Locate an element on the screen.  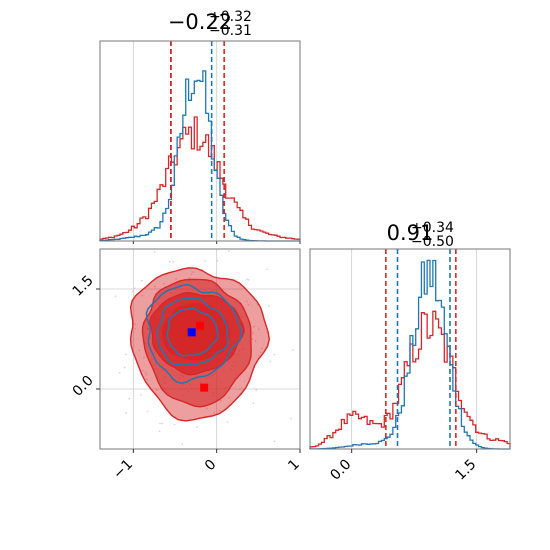
hist-param2-title-sup: +0.34 is located at coordinates (432, 228).